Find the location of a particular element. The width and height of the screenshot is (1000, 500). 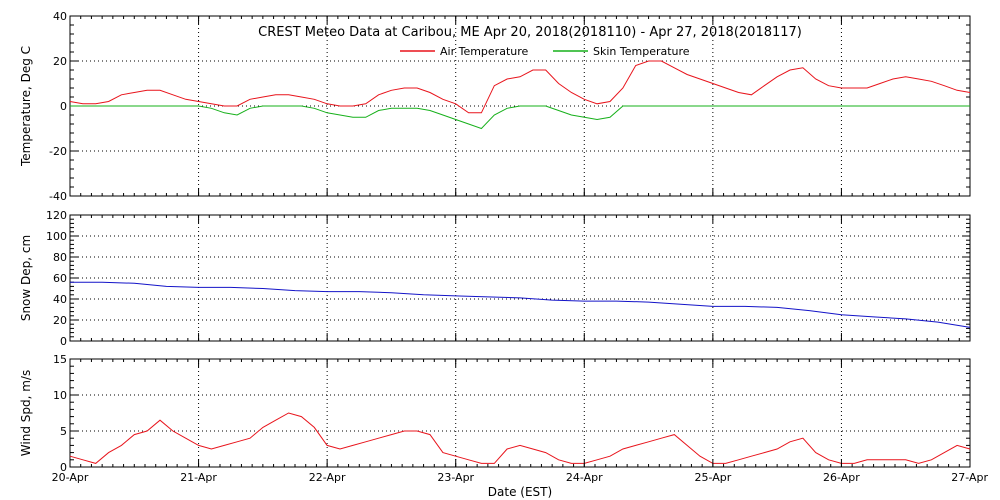

temperature-ytick-label: -20 is located at coordinates (58, 151).